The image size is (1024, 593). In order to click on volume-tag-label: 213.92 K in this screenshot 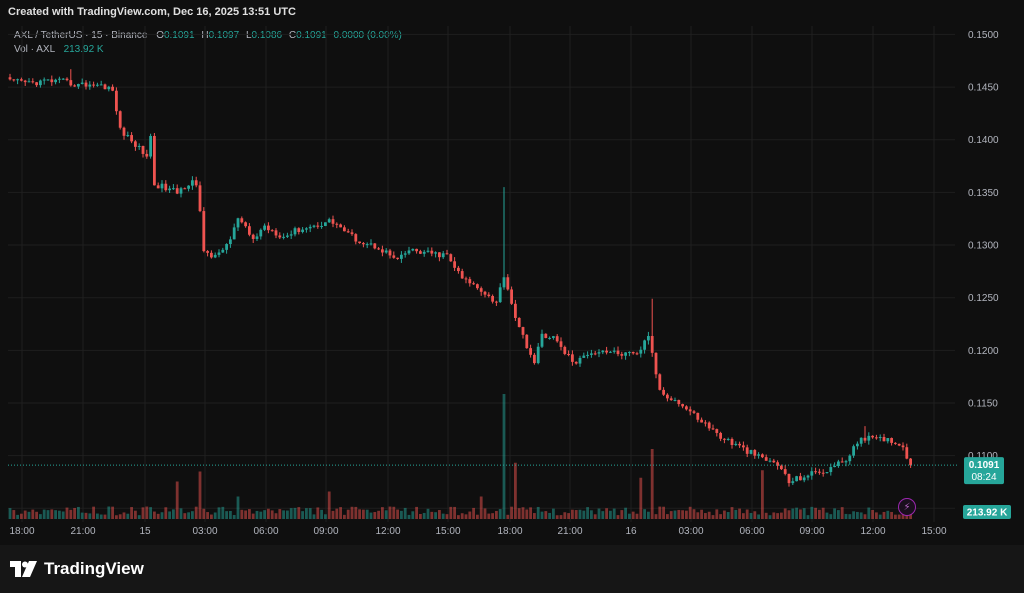, I will do `click(987, 513)`.